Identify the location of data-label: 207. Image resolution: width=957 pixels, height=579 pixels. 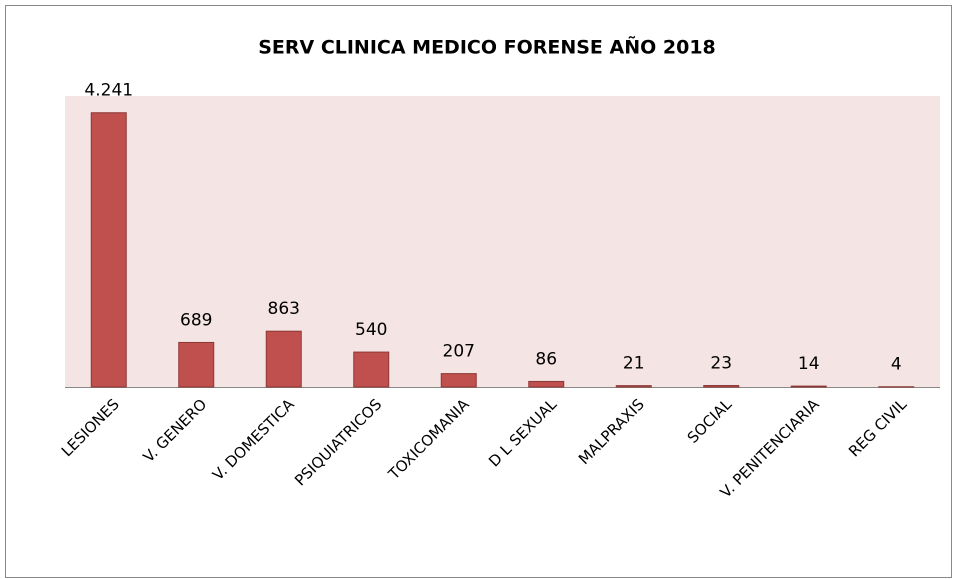
(459, 352).